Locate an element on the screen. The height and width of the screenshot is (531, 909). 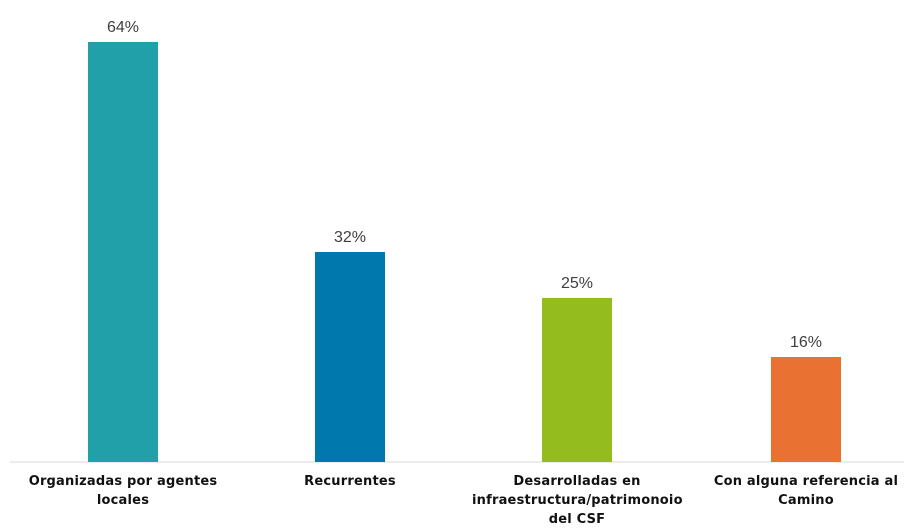
data-label-3: 25% is located at coordinates (577, 283).